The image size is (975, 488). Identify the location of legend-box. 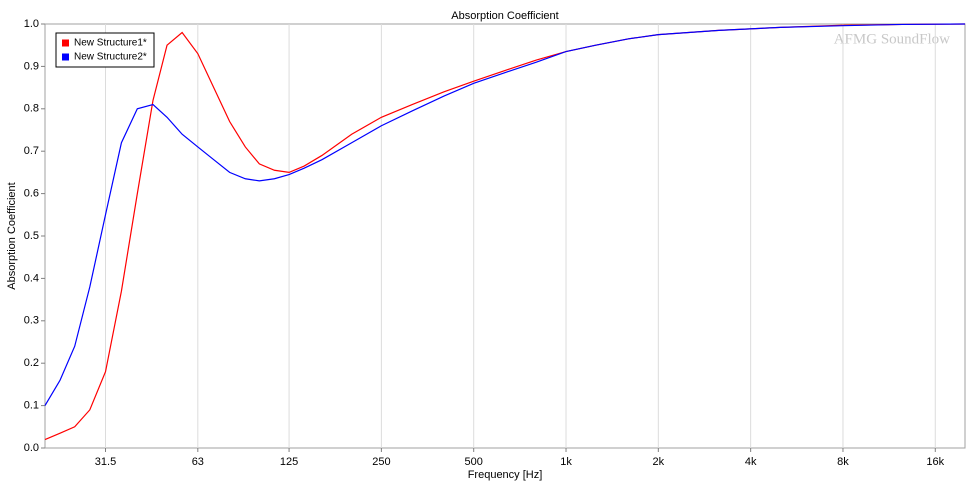
(105, 50).